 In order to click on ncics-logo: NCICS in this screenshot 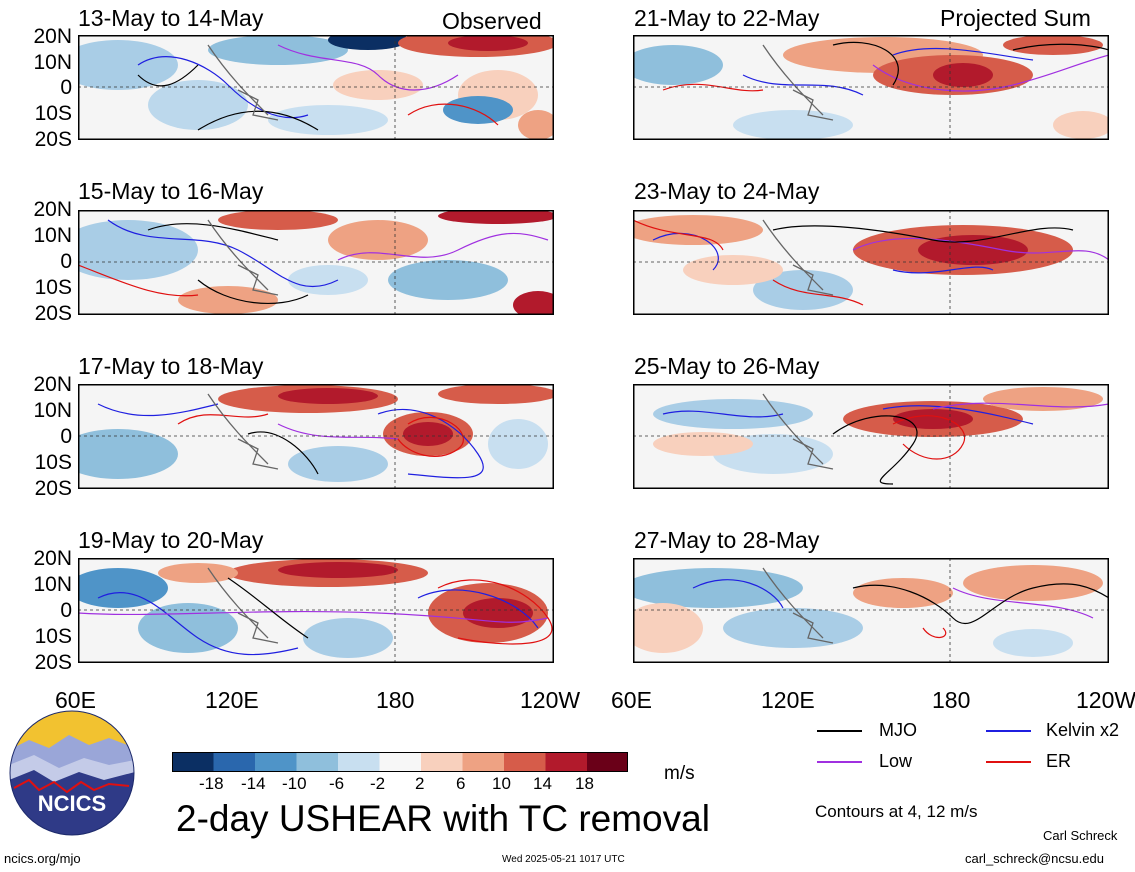, I will do `click(72, 773)`.